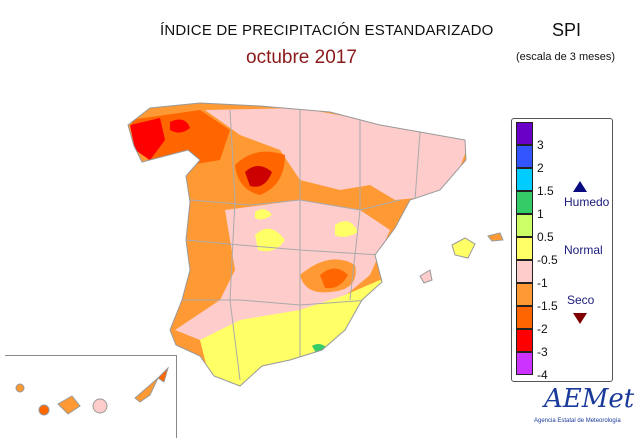 The height and width of the screenshot is (438, 640). What do you see at coordinates (580, 318) in the screenshot?
I see `triangle-down-icon` at bounding box center [580, 318].